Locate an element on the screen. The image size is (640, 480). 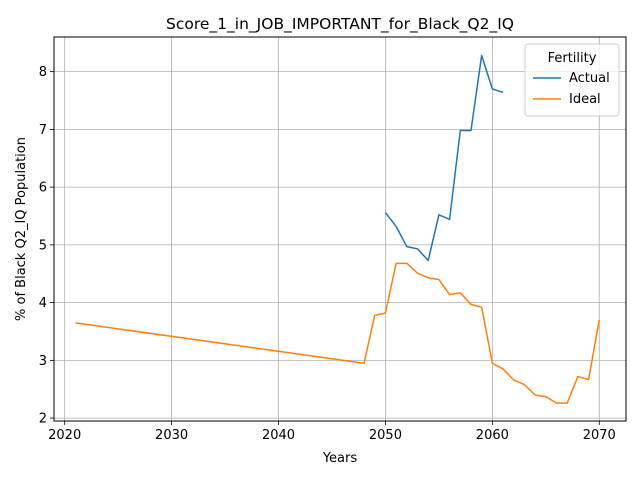
legend-label-actual: Actual is located at coordinates (589, 78).